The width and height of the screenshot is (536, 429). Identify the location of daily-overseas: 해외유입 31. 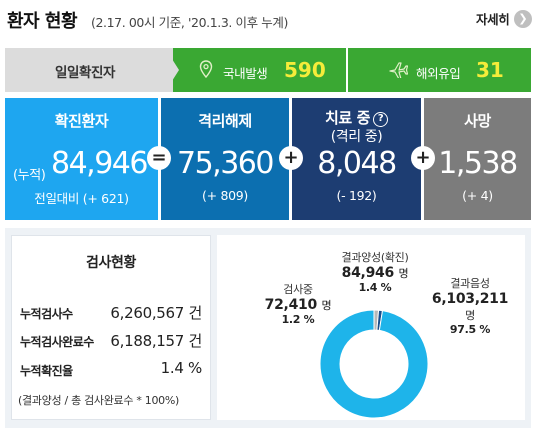
(439, 70).